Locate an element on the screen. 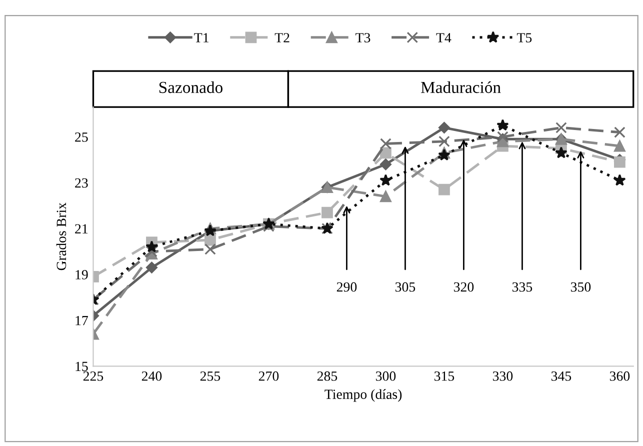 The width and height of the screenshot is (643, 446). y-tick-label: 23 is located at coordinates (81, 183).